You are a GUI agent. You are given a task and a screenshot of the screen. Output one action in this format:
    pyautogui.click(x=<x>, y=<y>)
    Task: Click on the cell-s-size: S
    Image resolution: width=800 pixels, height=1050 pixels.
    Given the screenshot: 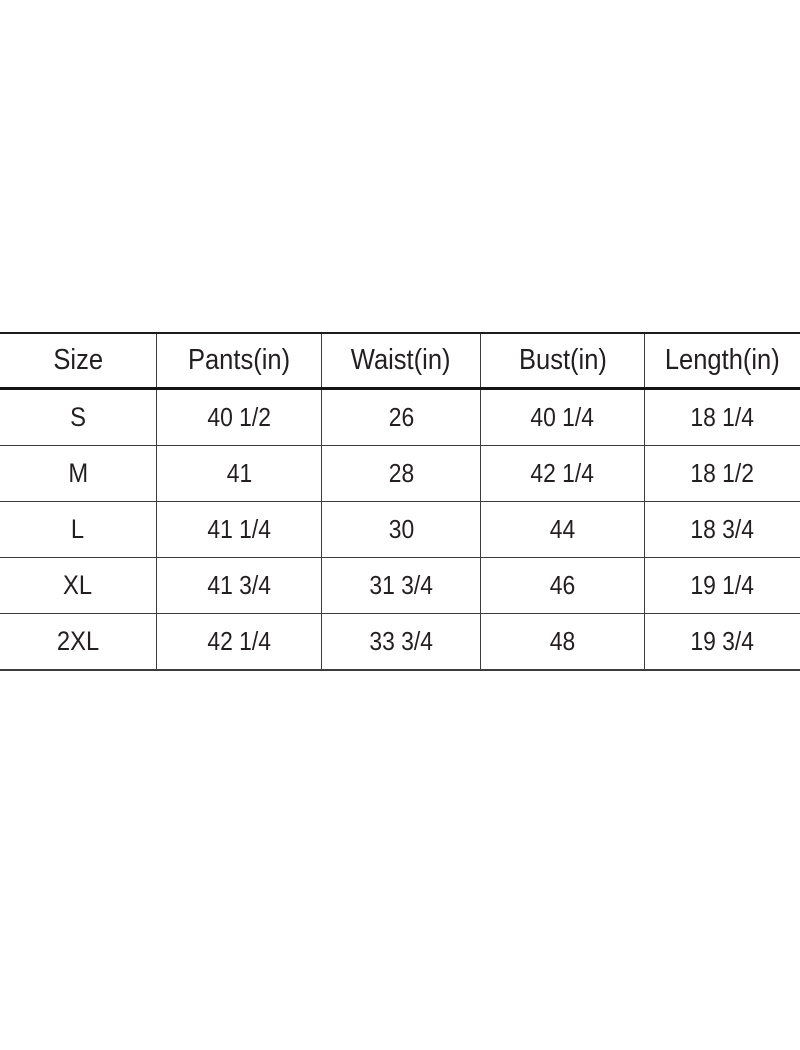 What is the action you would take?
    pyautogui.click(x=78, y=417)
    